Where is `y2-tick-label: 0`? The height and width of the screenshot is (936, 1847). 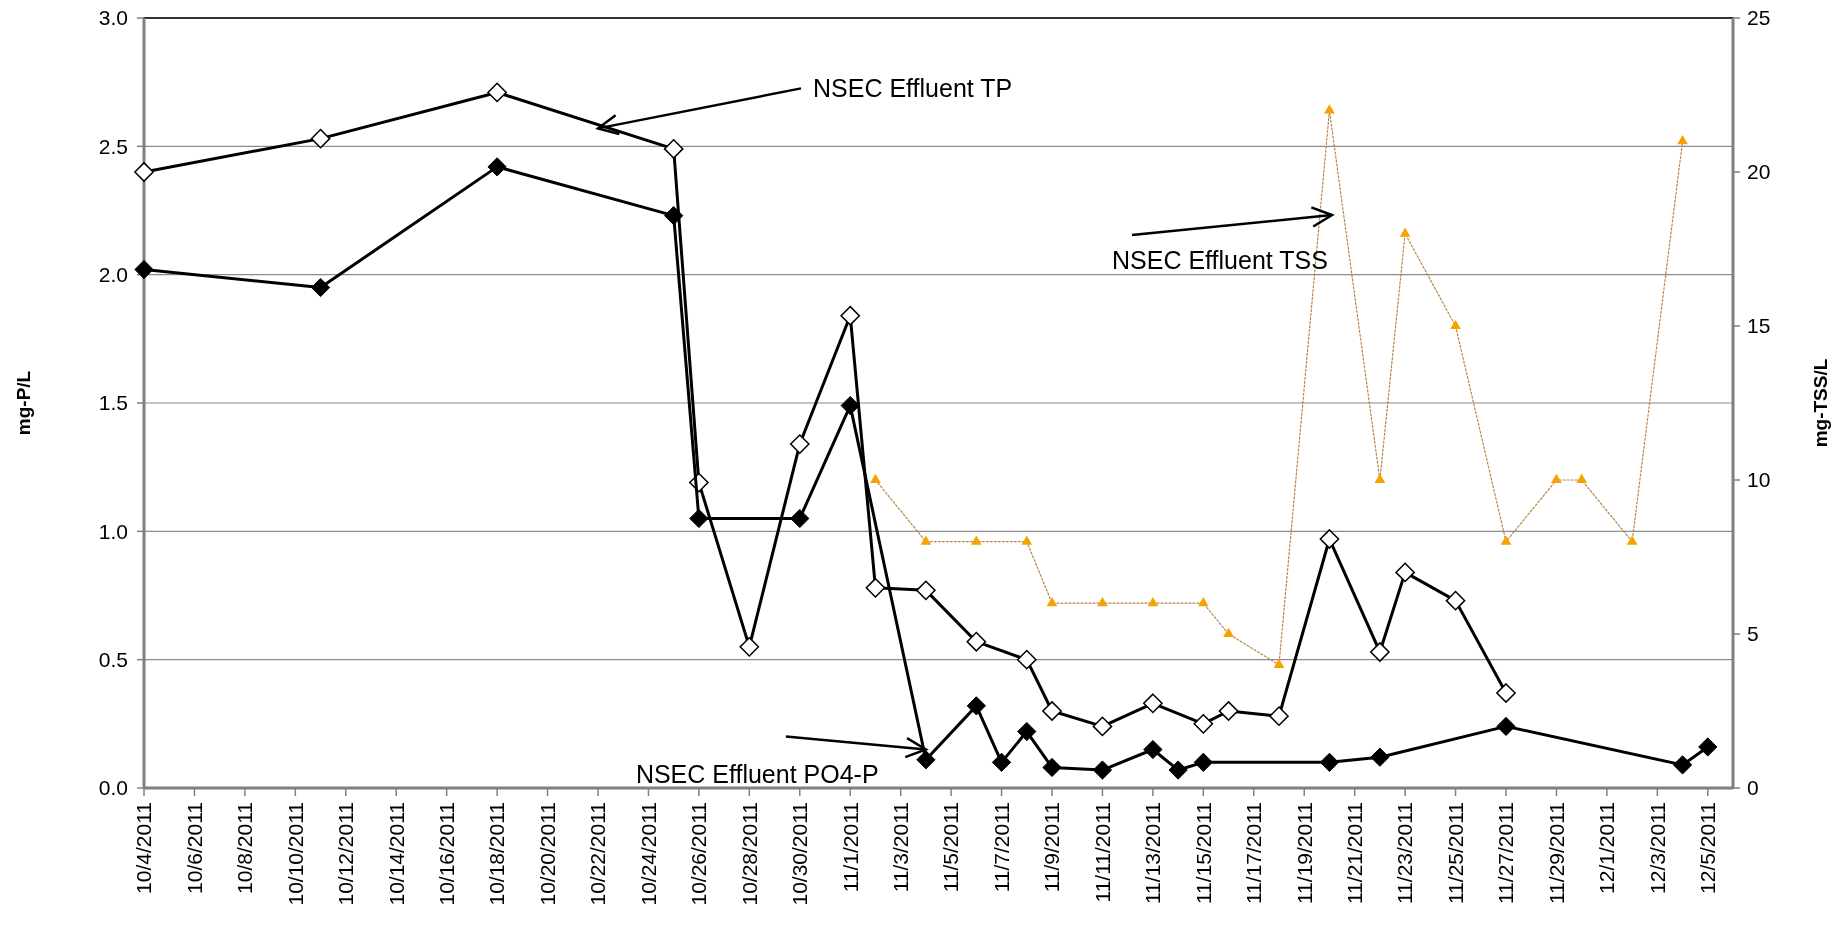
y2-tick-label: 0 is located at coordinates (1753, 788).